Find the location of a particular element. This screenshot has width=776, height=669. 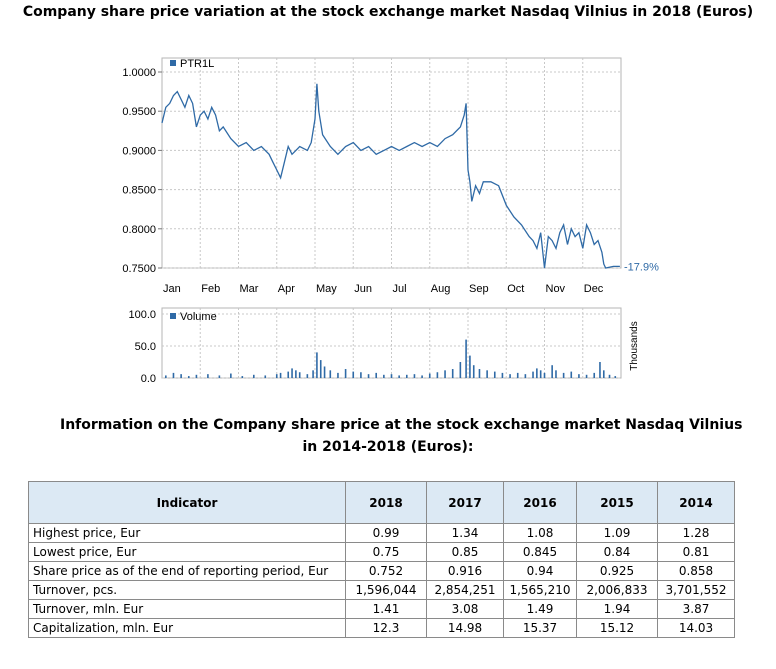

table-cell: 3,701,552 is located at coordinates (696, 590).